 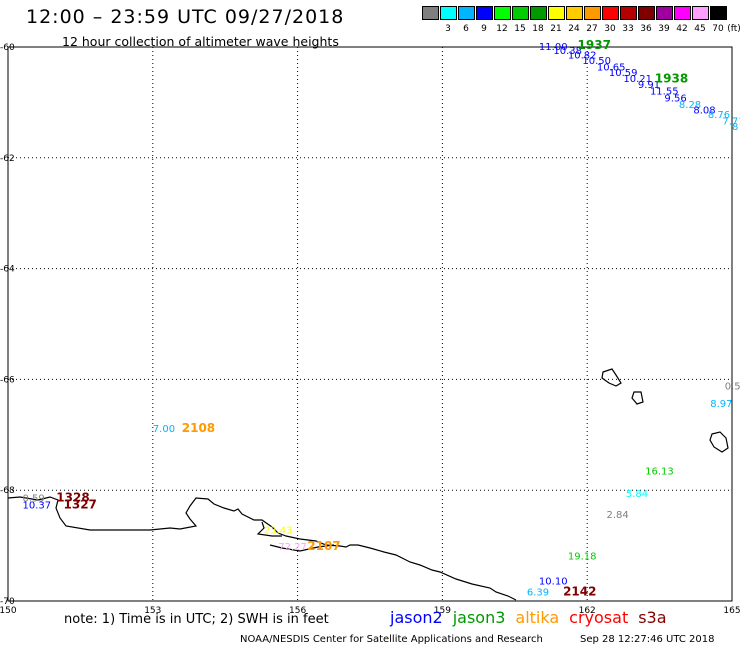 What do you see at coordinates (520, 29) in the screenshot?
I see `scale-label: 15` at bounding box center [520, 29].